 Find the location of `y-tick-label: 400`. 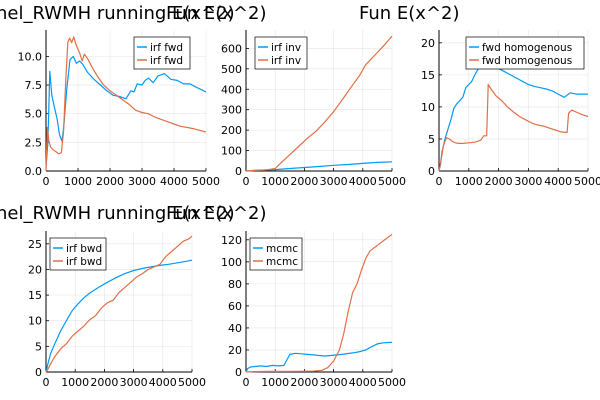

y-tick-label: 400 is located at coordinates (231, 89).